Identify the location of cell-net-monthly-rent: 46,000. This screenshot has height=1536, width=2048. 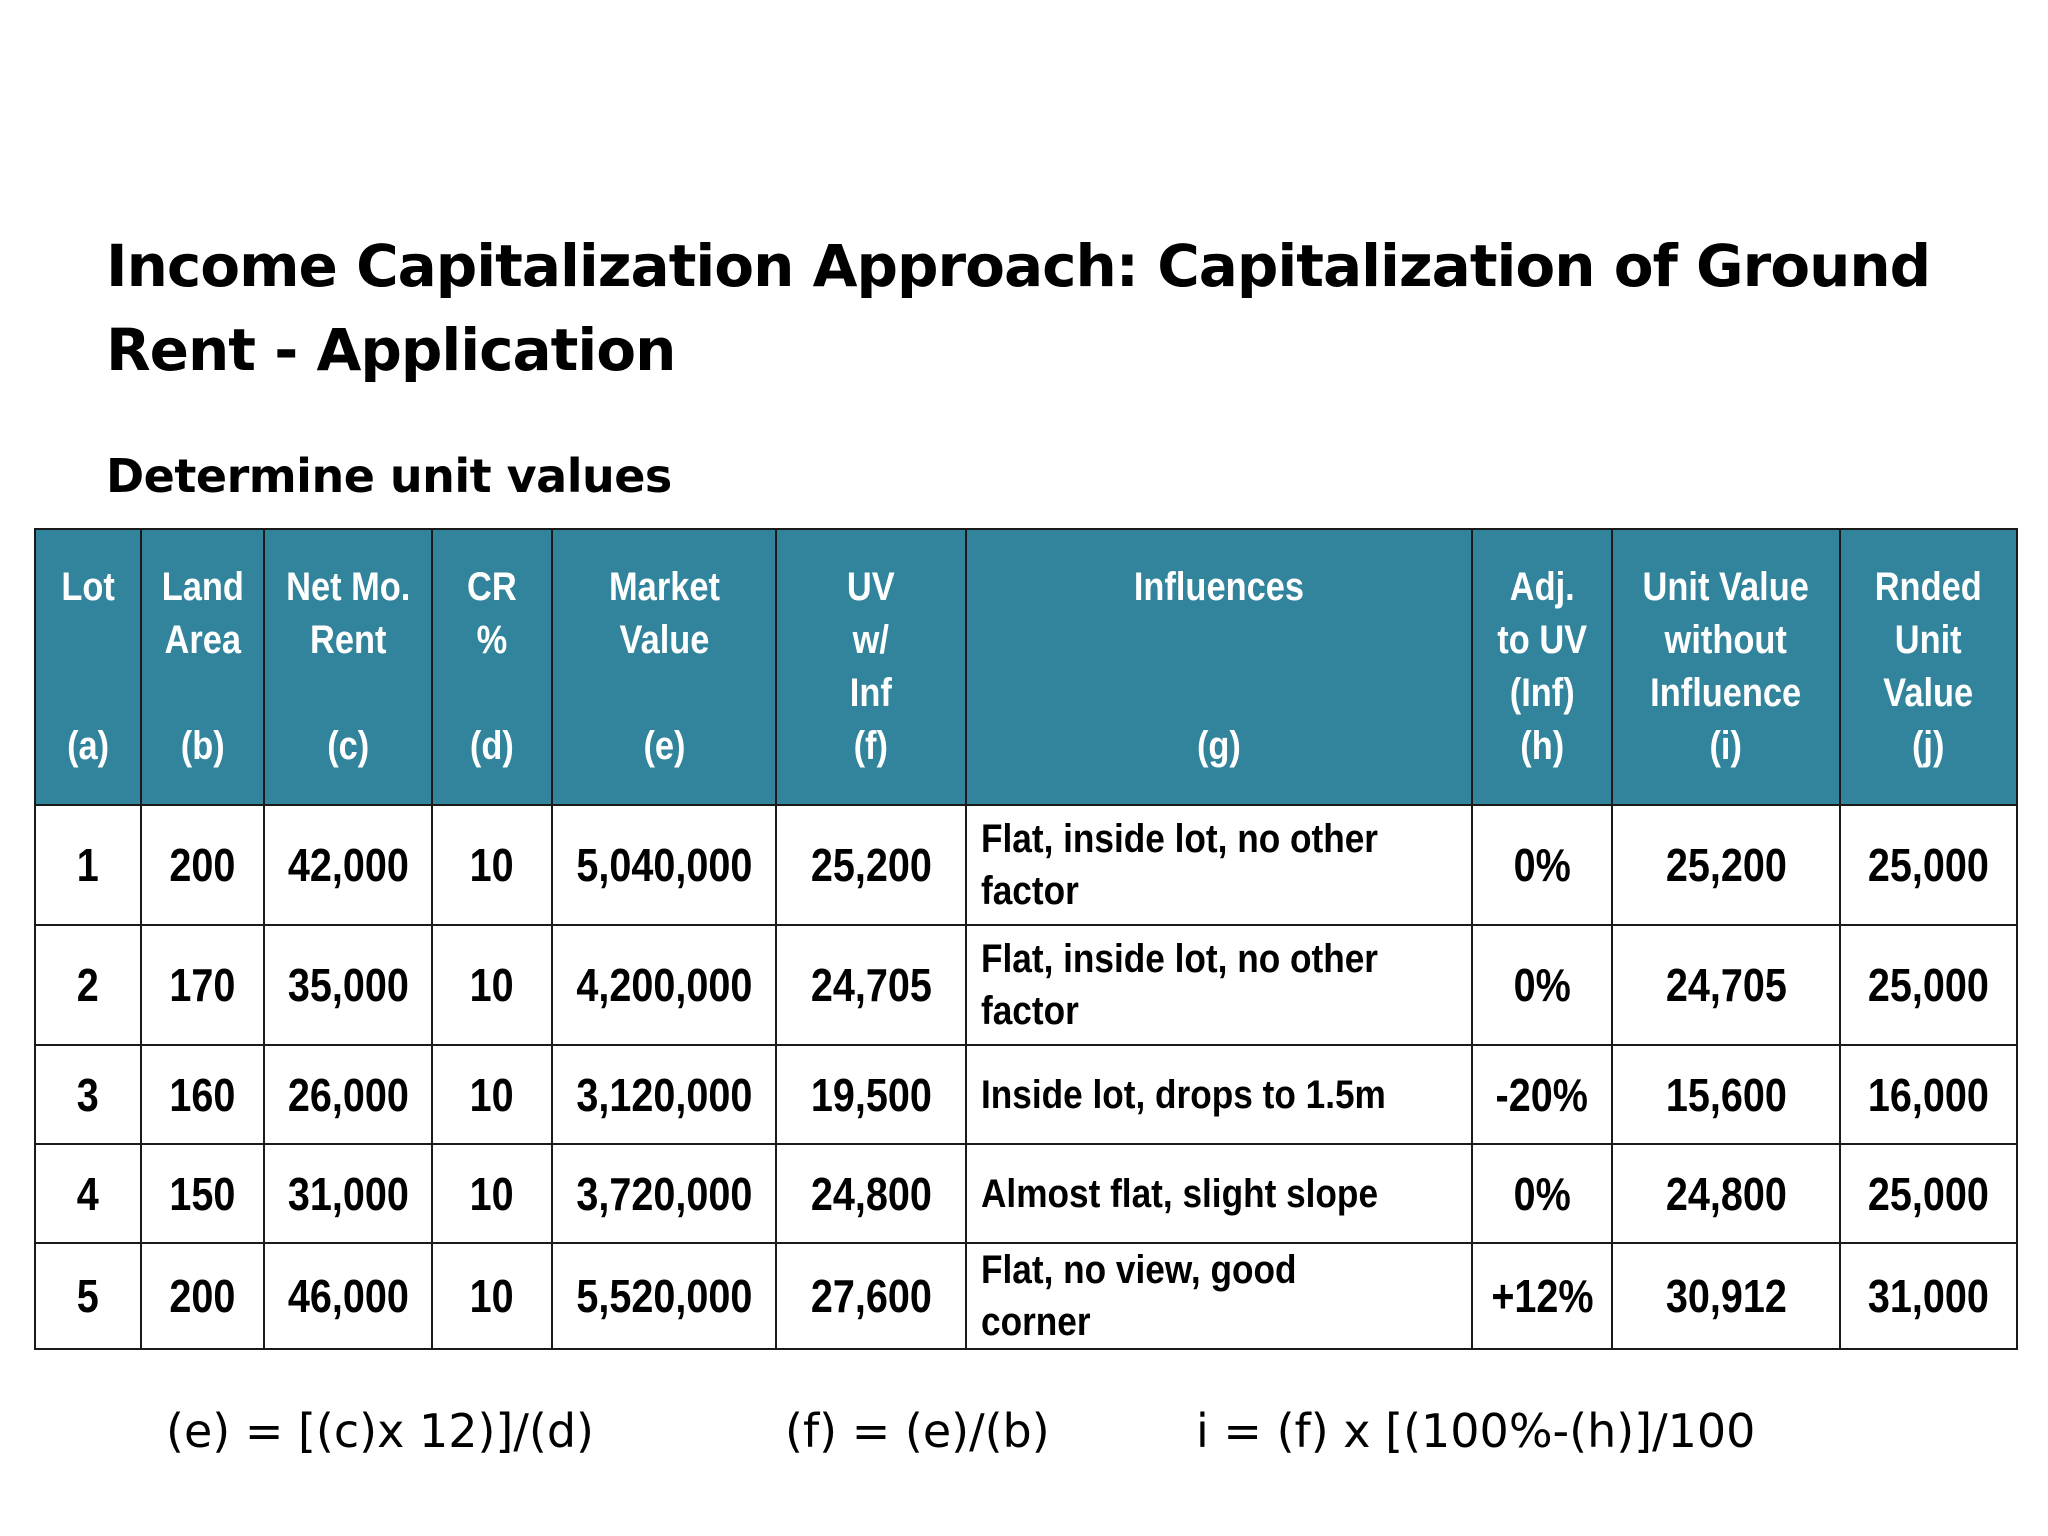
(348, 1296).